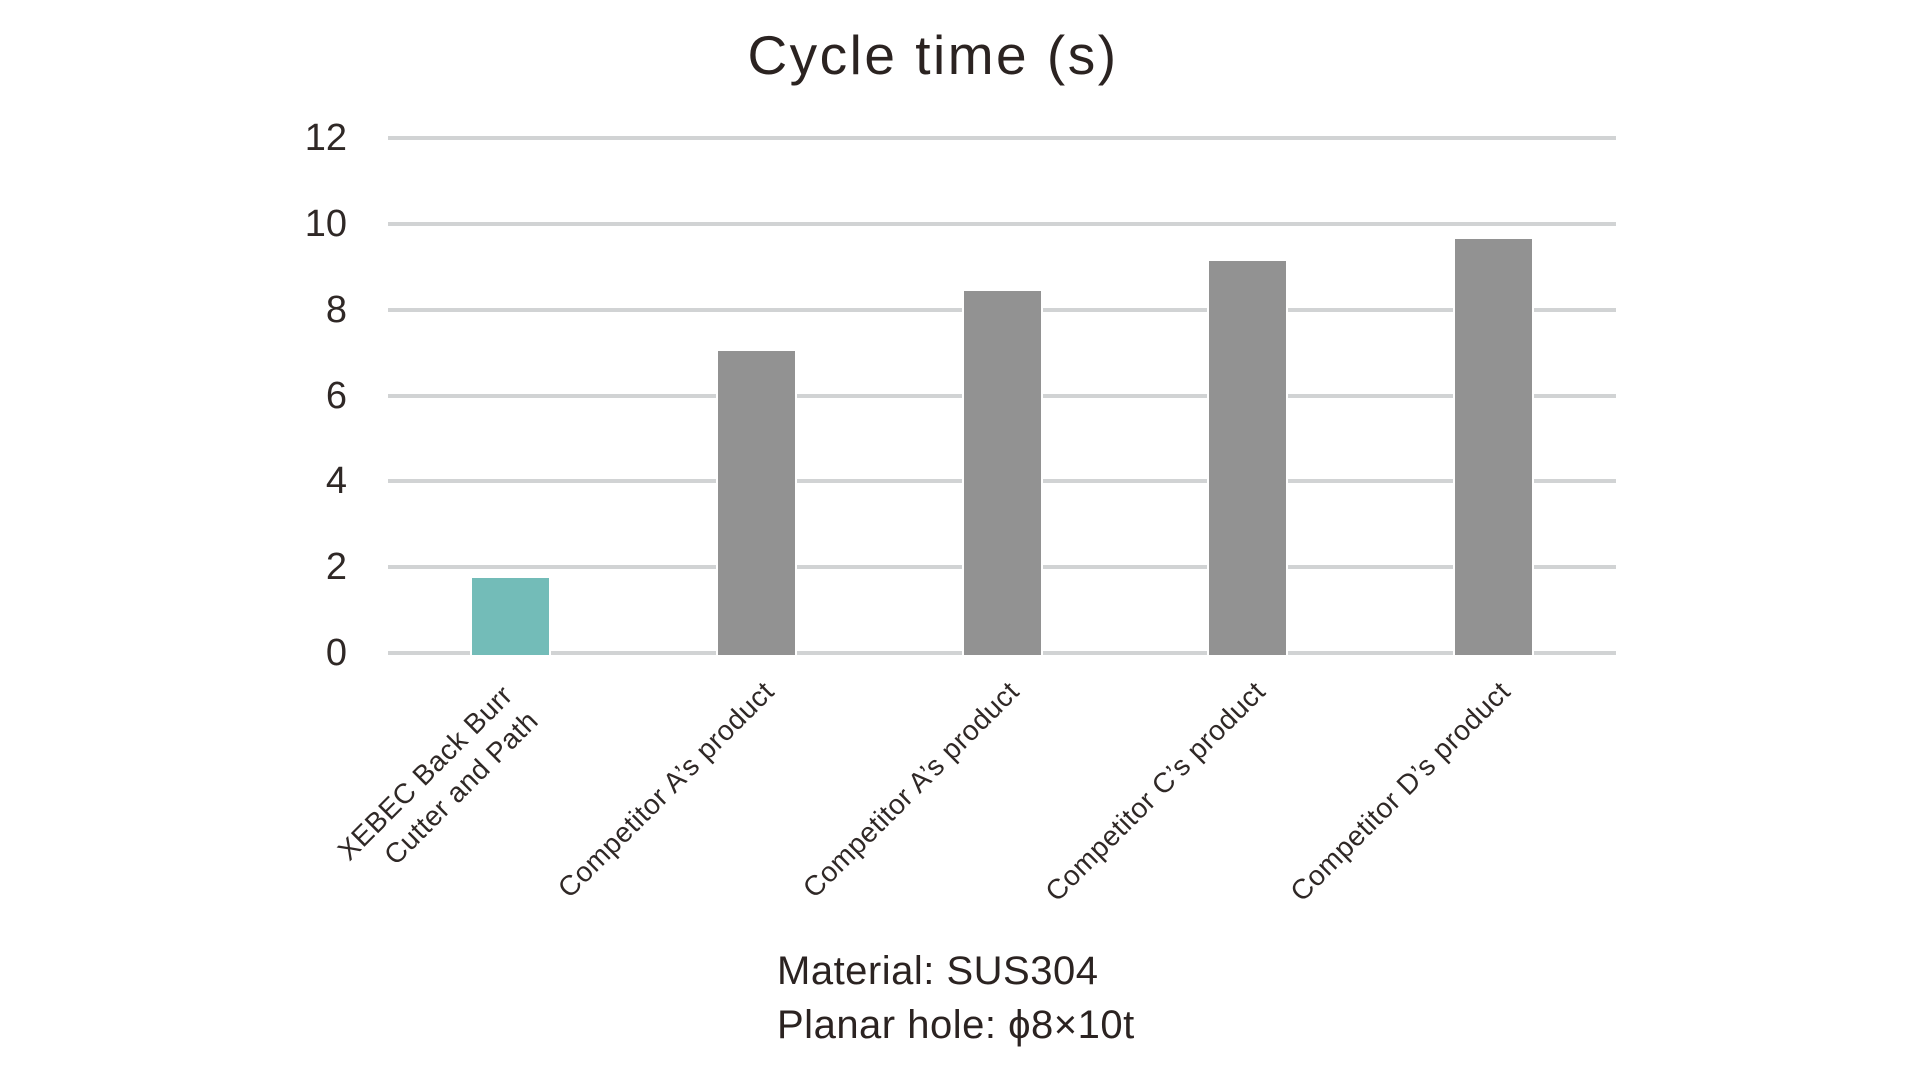  I want to click on y-tick-label-4: 4, so click(336, 481).